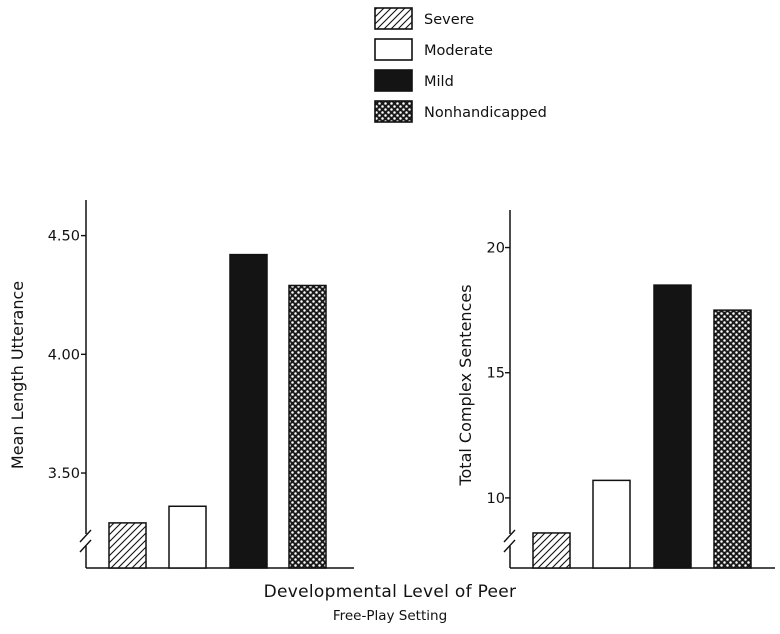  What do you see at coordinates (485, 113) in the screenshot?
I see `legend-label-nonhandicapped: Nonhandicapped` at bounding box center [485, 113].